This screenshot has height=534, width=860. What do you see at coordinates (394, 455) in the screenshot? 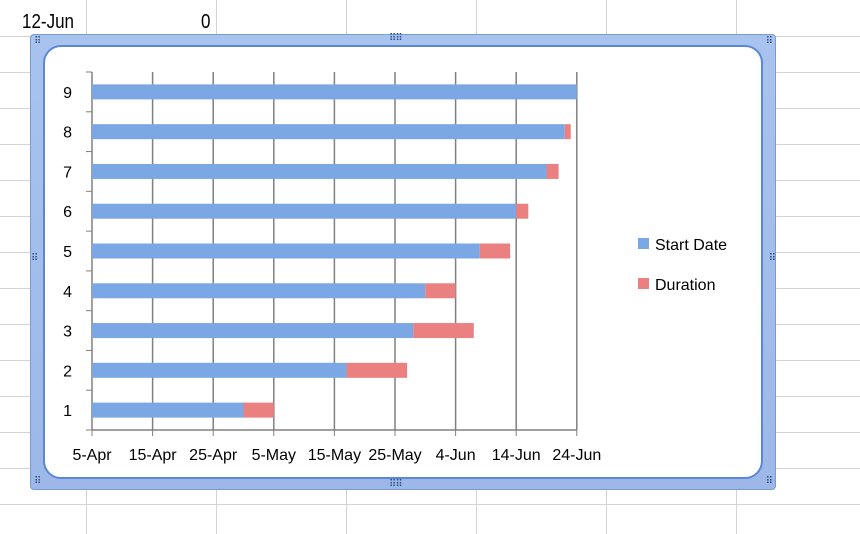
I see `x-tick-label: 25-May` at bounding box center [394, 455].